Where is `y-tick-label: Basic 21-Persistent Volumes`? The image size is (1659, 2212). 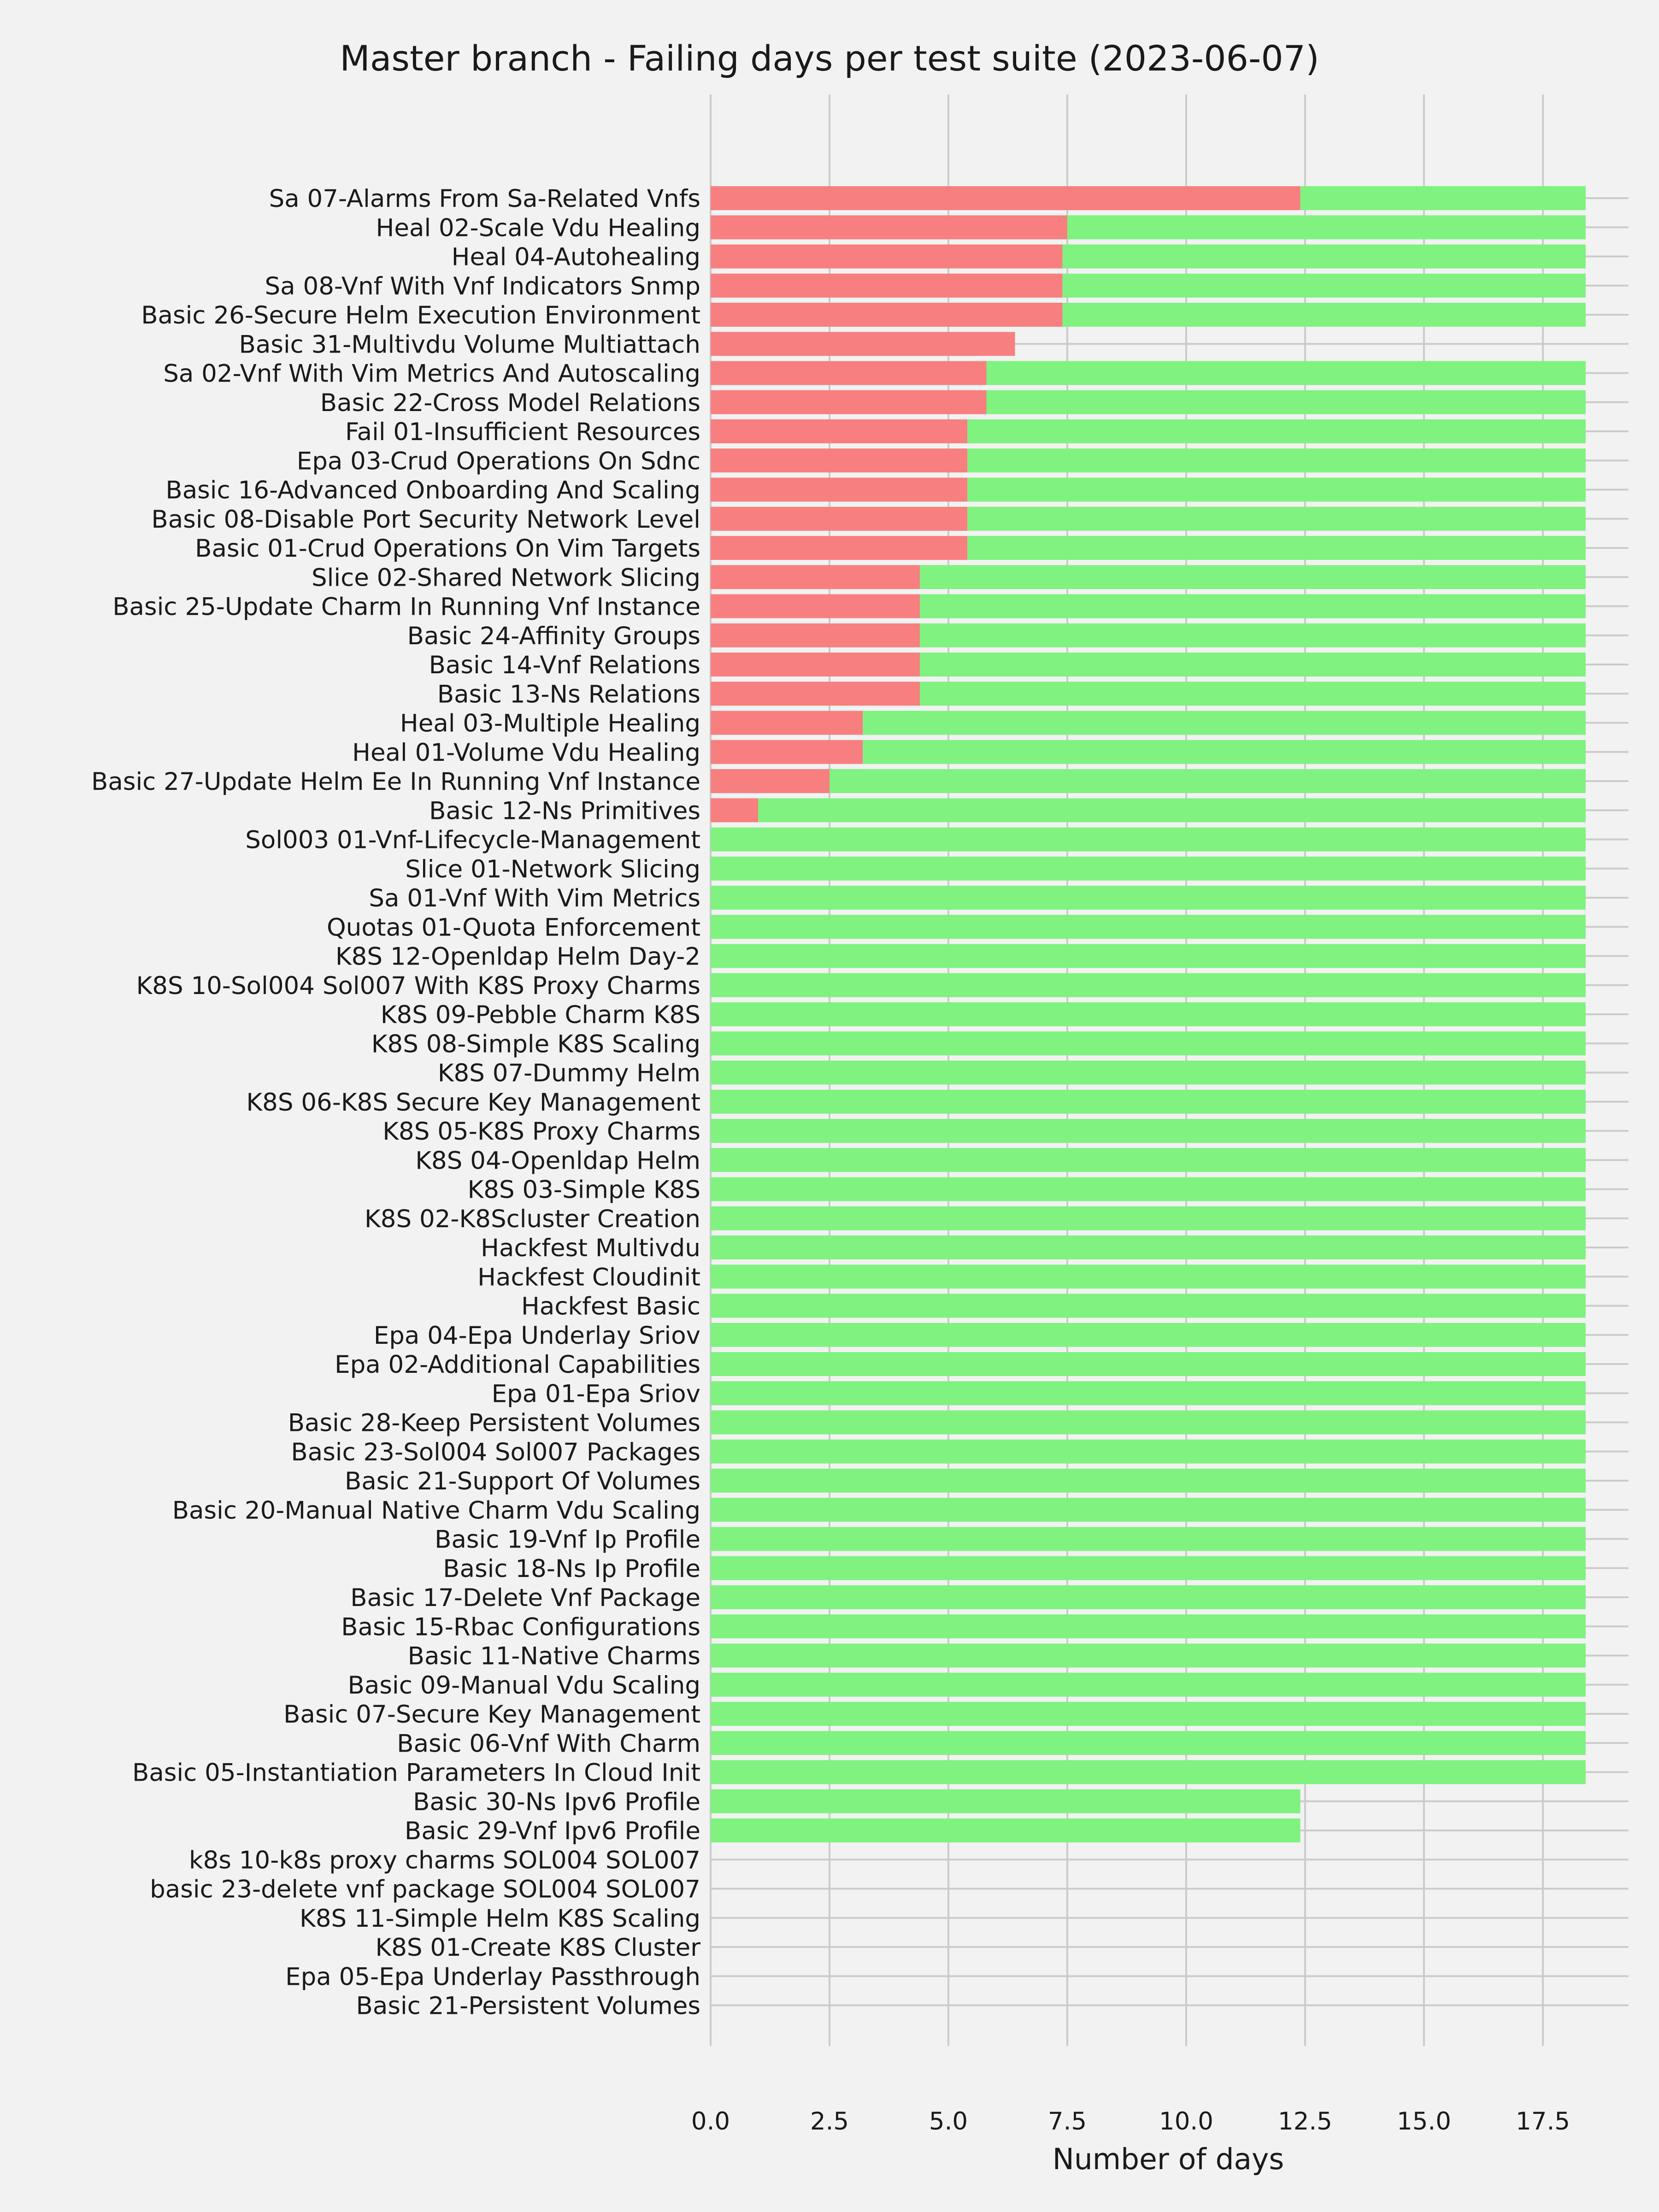
y-tick-label: Basic 21-Persistent Volumes is located at coordinates (528, 2006).